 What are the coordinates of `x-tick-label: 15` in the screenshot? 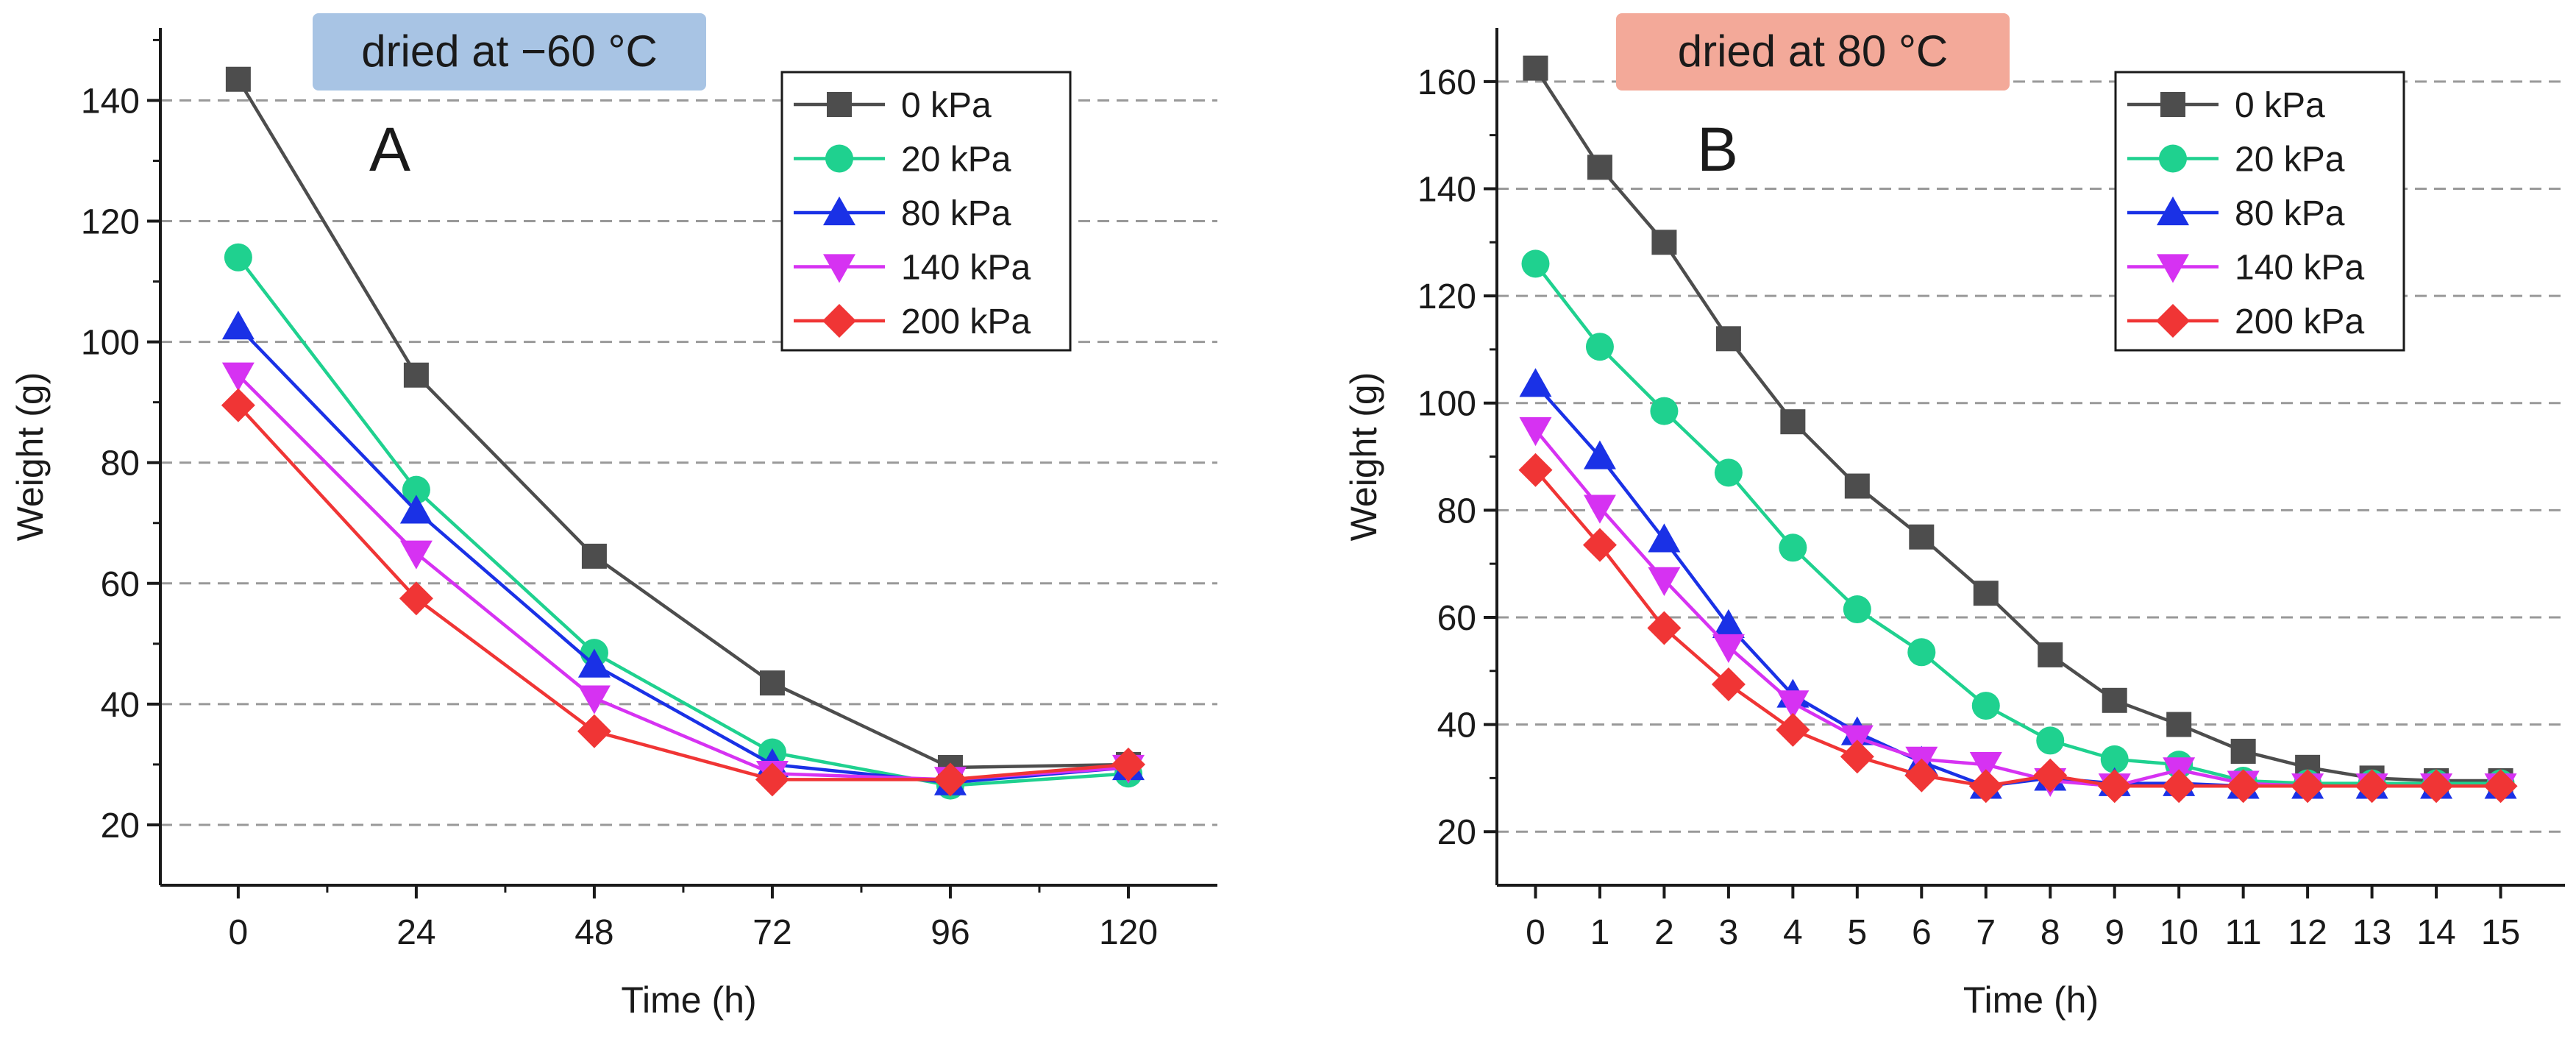 It's located at (2500, 932).